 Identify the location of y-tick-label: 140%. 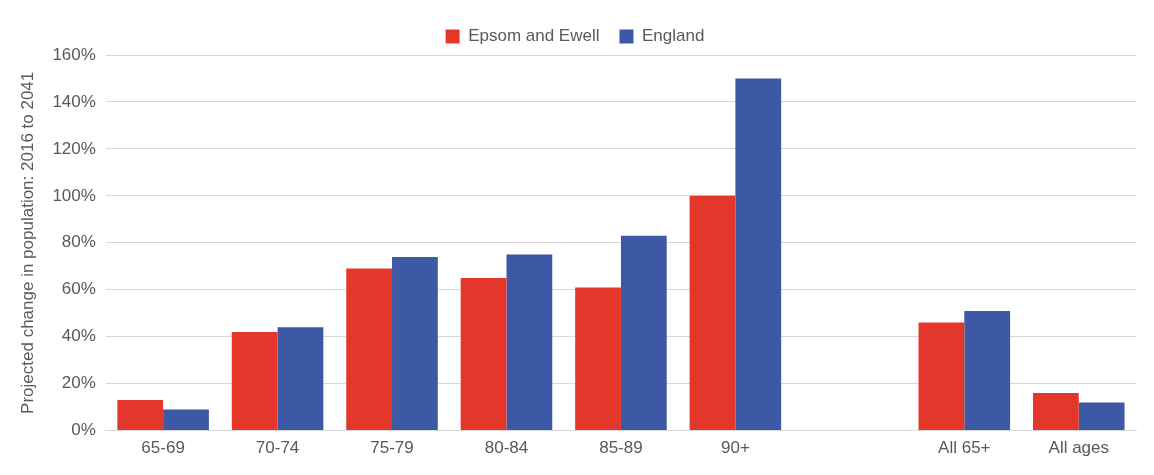
(74, 101).